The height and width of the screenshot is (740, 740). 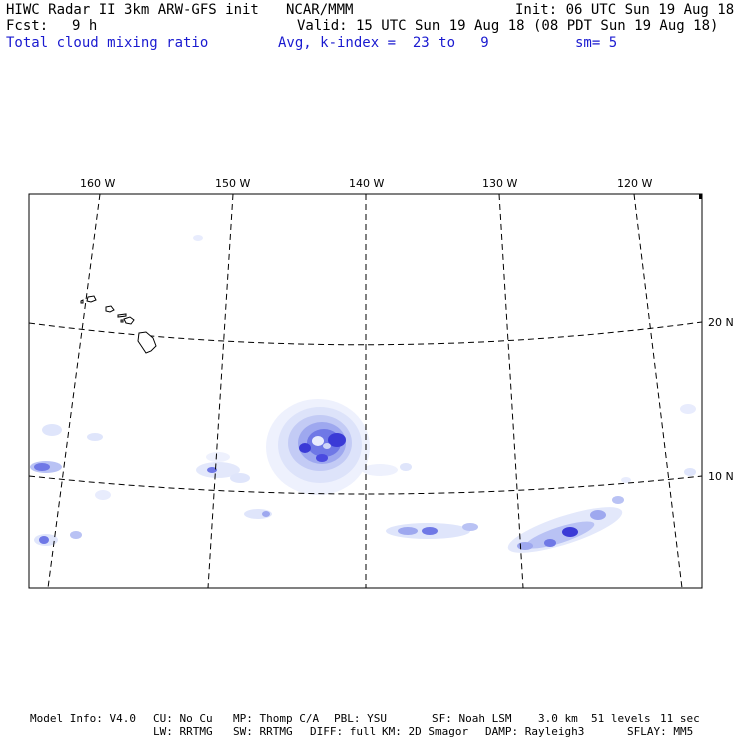 I want to click on meridian-150w, so click(x=220, y=391).